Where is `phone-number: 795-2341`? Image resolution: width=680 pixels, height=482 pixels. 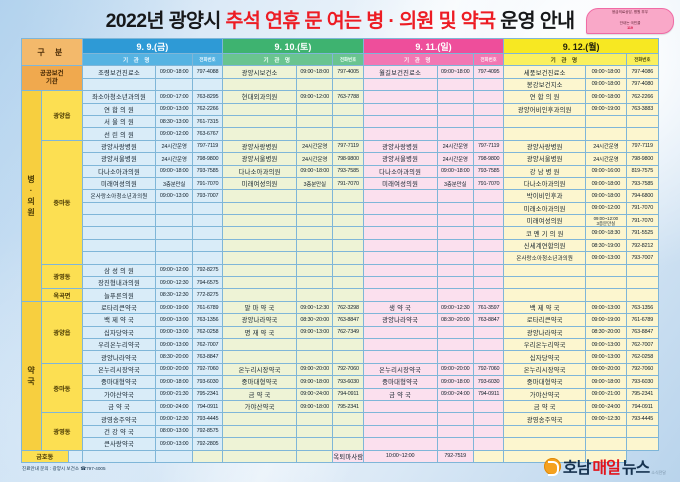
phone-number: 795-2341 is located at coordinates (348, 406).